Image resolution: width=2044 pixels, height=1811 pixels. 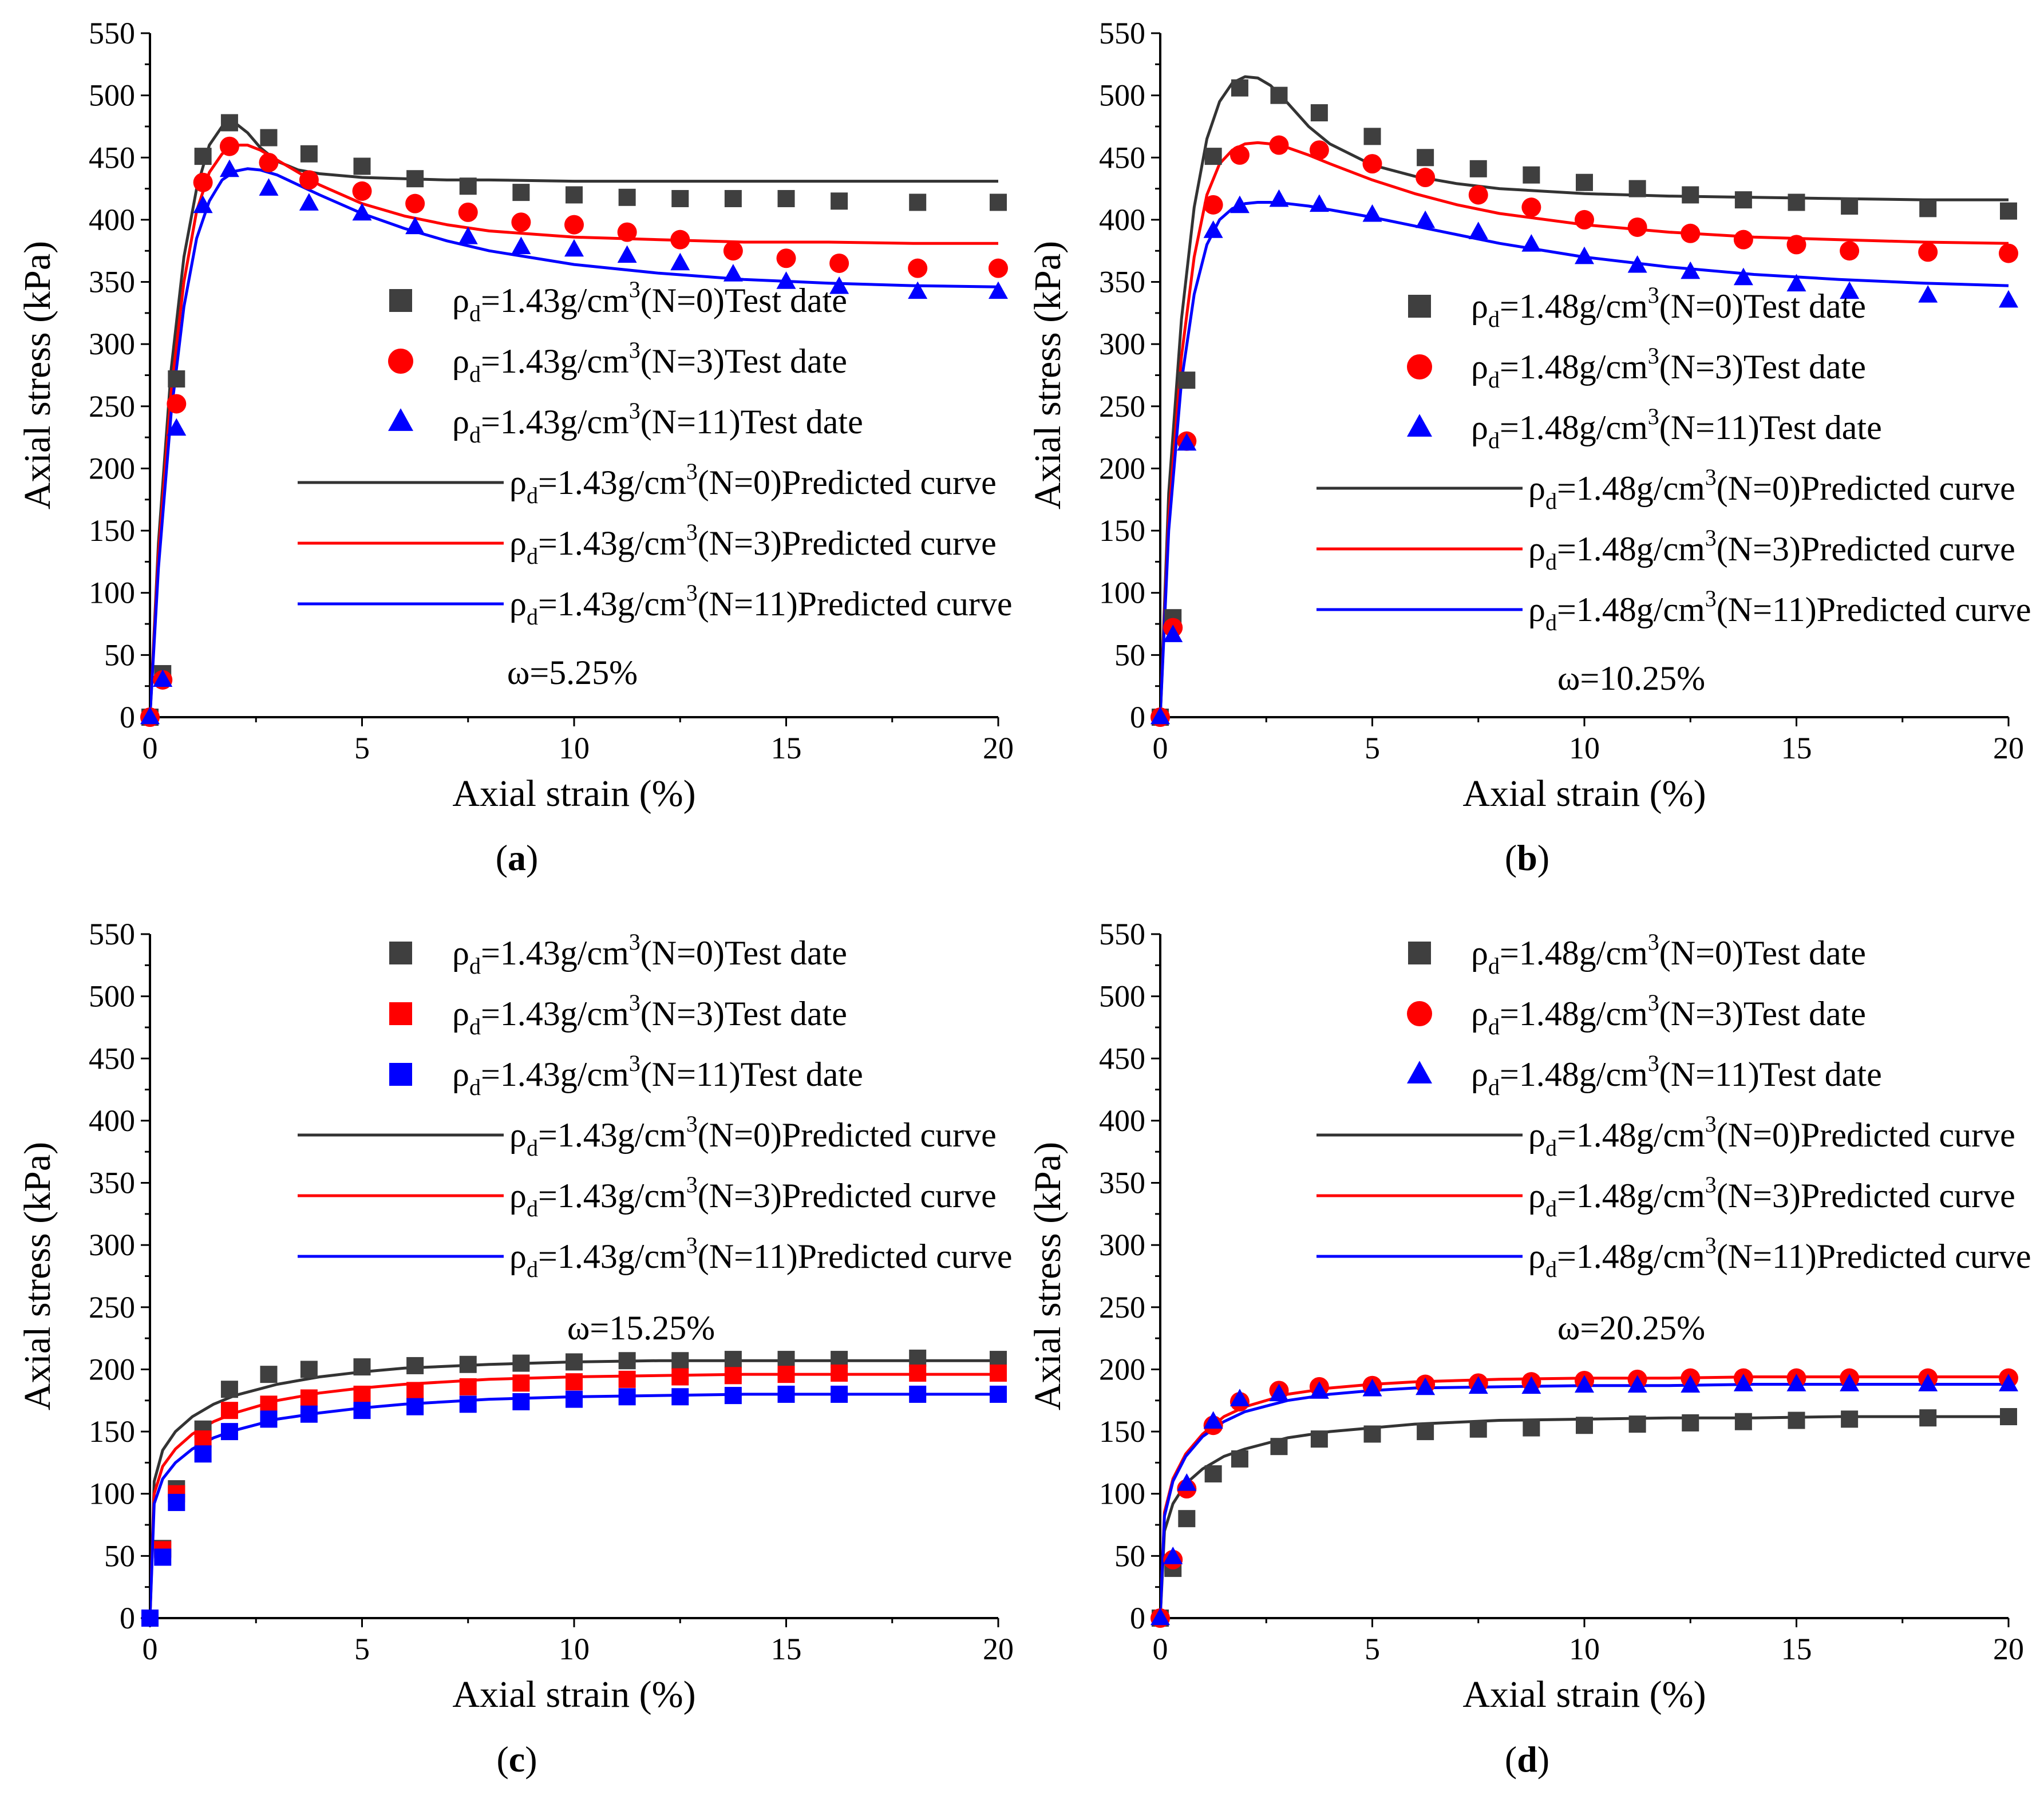 What do you see at coordinates (572, 672) in the screenshot?
I see `moisture-annotation: ω=5.25%` at bounding box center [572, 672].